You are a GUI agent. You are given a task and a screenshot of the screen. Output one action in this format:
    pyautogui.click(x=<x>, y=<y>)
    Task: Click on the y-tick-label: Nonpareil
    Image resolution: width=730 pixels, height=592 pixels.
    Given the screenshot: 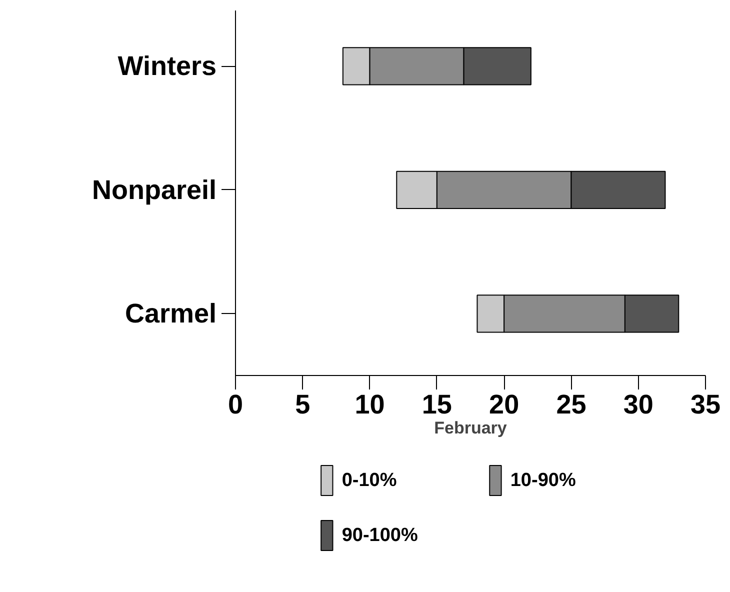 What is the action you would take?
    pyautogui.click(x=154, y=189)
    